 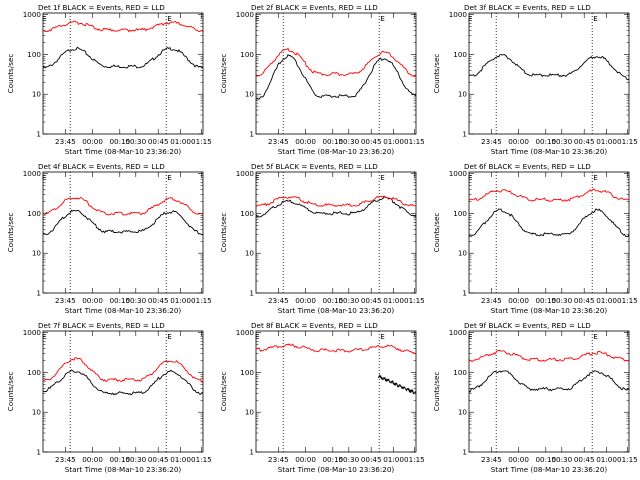 What do you see at coordinates (101, 7) in the screenshot?
I see `panel-title: Det 1f BLACK = Events, RED = LLD` at bounding box center [101, 7].